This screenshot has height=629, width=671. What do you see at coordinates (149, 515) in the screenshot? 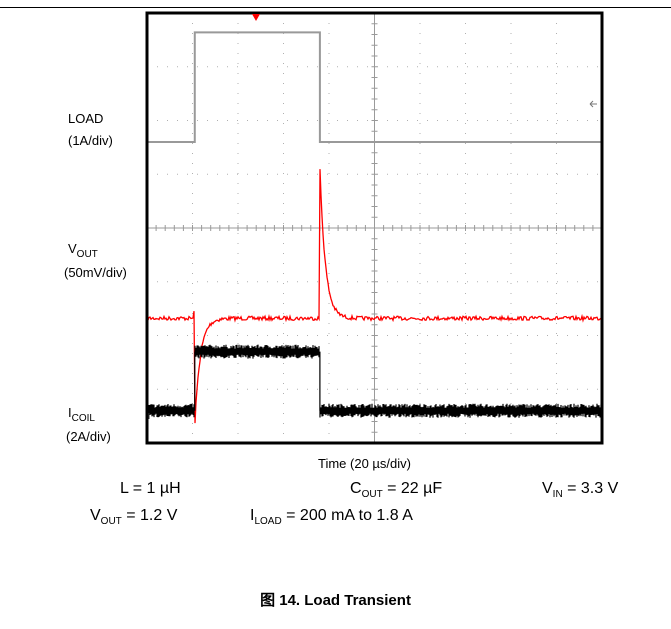
I see `vout-param-value: = 1.2 V` at bounding box center [149, 515].